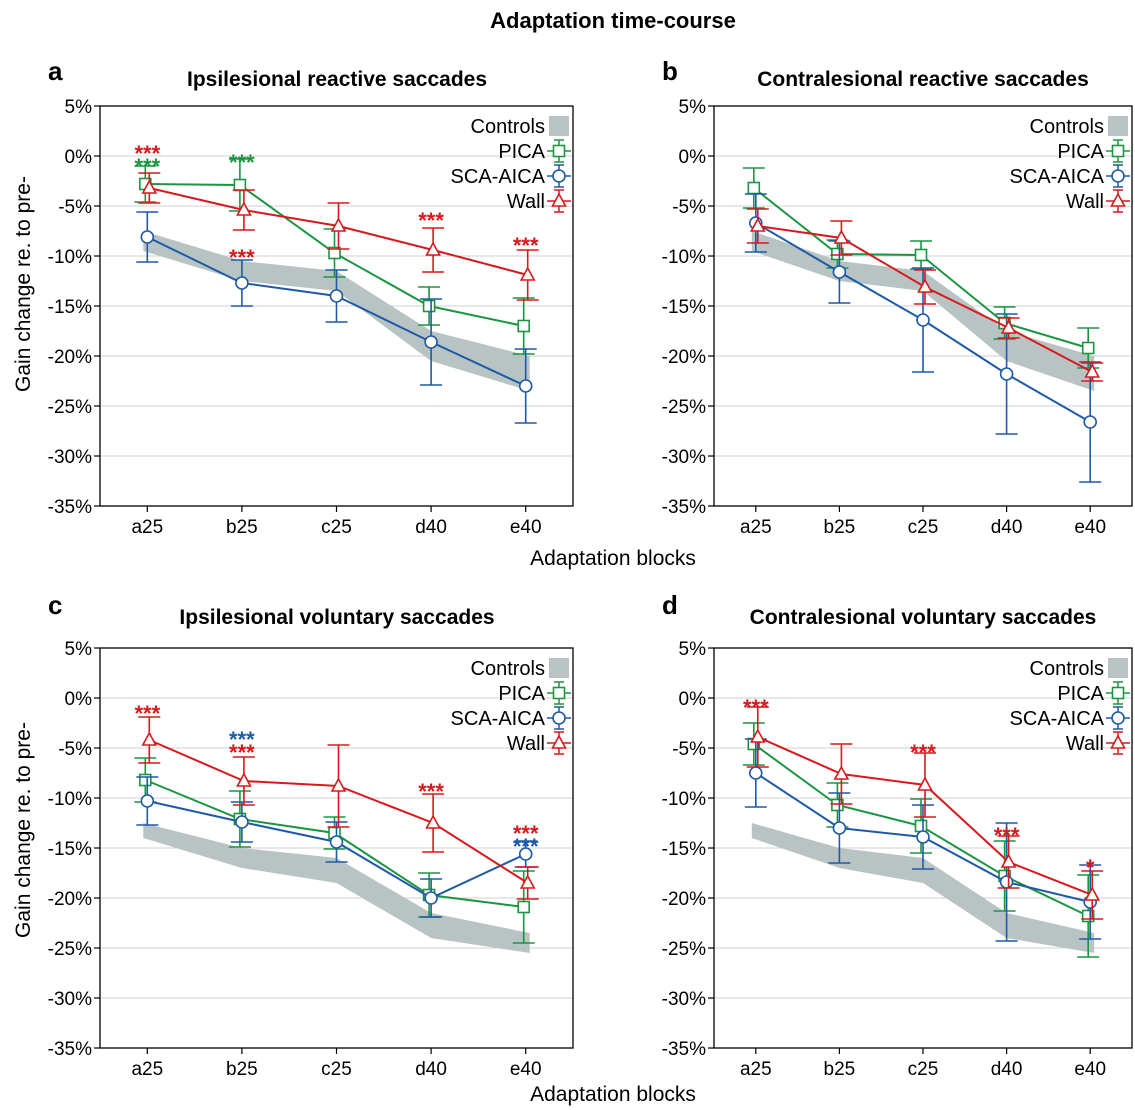  What do you see at coordinates (337, 79) in the screenshot?
I see `panel-title: Ipsilesional reactive saccades` at bounding box center [337, 79].